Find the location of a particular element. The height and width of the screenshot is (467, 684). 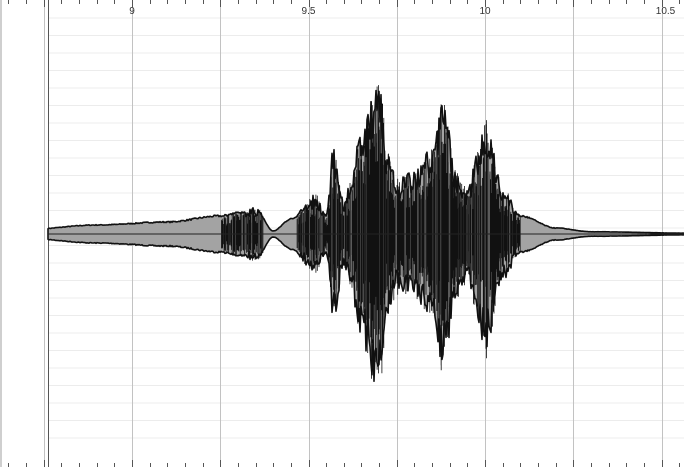

ruler-label-10: 10 is located at coordinates (485, 11).